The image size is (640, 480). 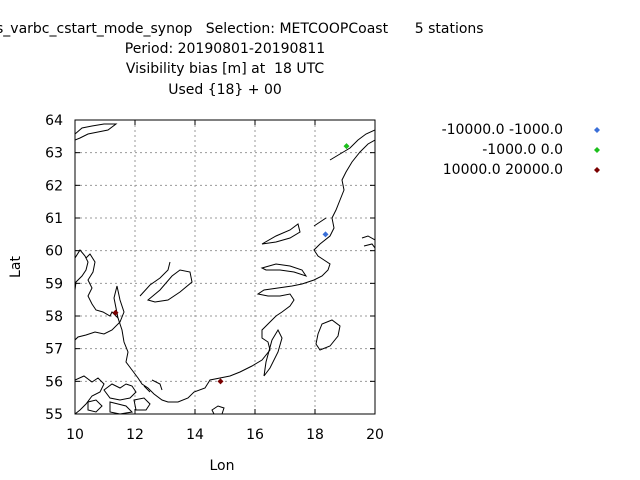 I want to click on y-tick-label: 62, so click(x=54, y=186).